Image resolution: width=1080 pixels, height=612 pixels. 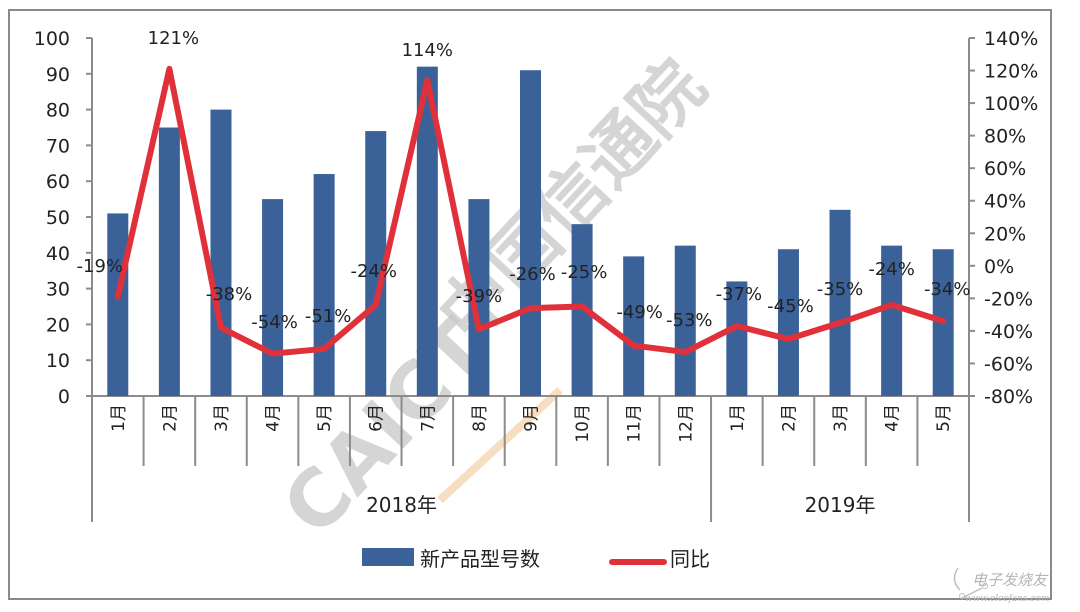 I want to click on right-tick-label: 80%, so click(x=1005, y=137).